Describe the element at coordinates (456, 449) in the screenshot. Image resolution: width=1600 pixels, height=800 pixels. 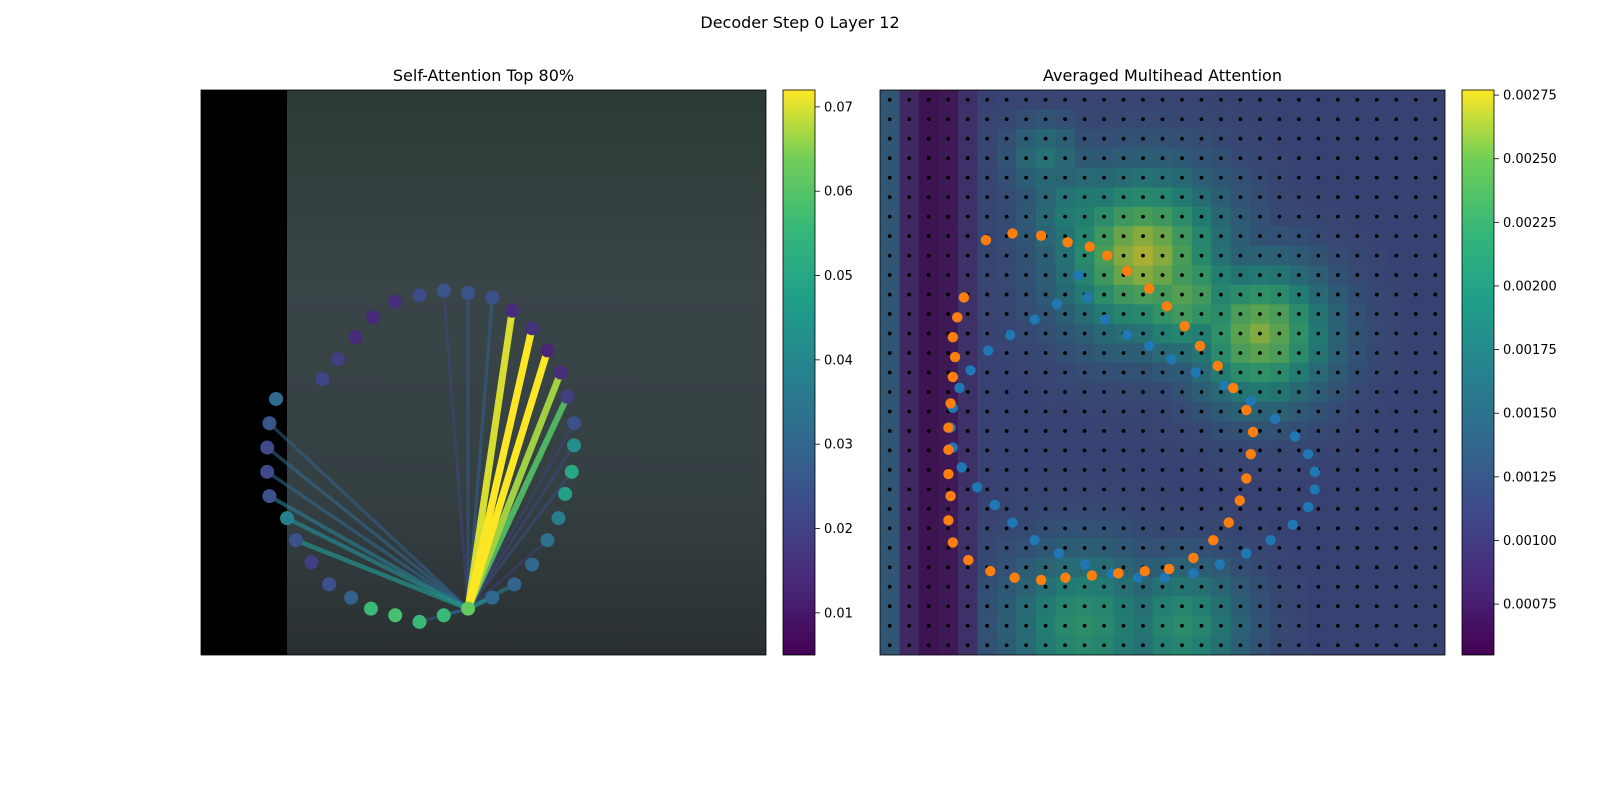
I see `attention-line` at that location.